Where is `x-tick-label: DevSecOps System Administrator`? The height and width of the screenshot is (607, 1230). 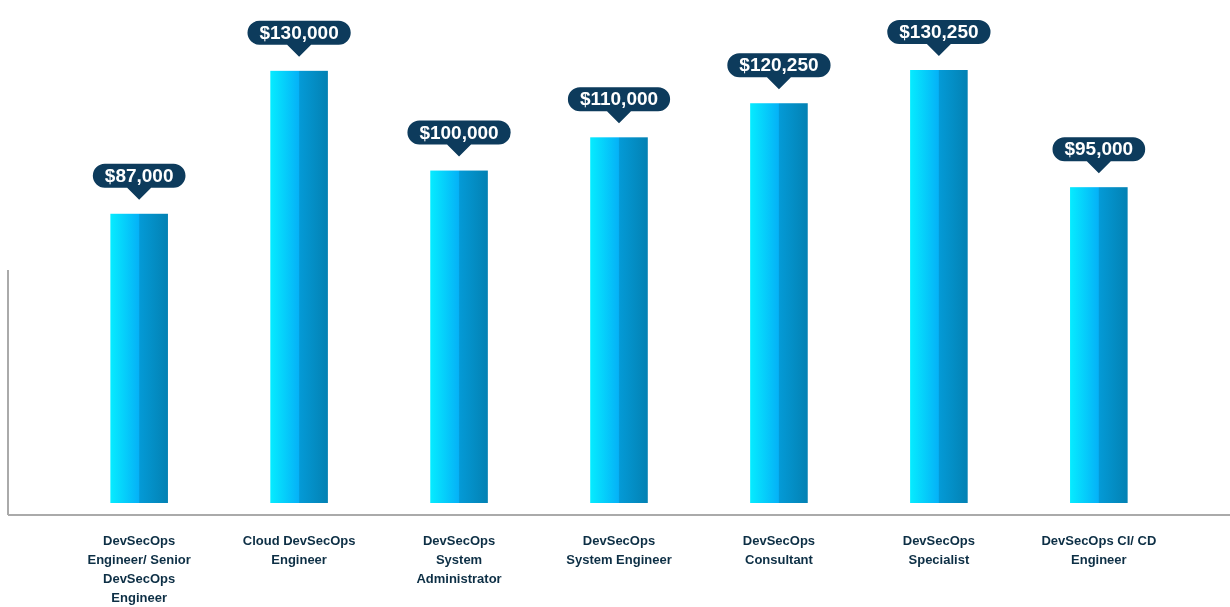
x-tick-label: DevSecOps System Administrator is located at coordinates (459, 559).